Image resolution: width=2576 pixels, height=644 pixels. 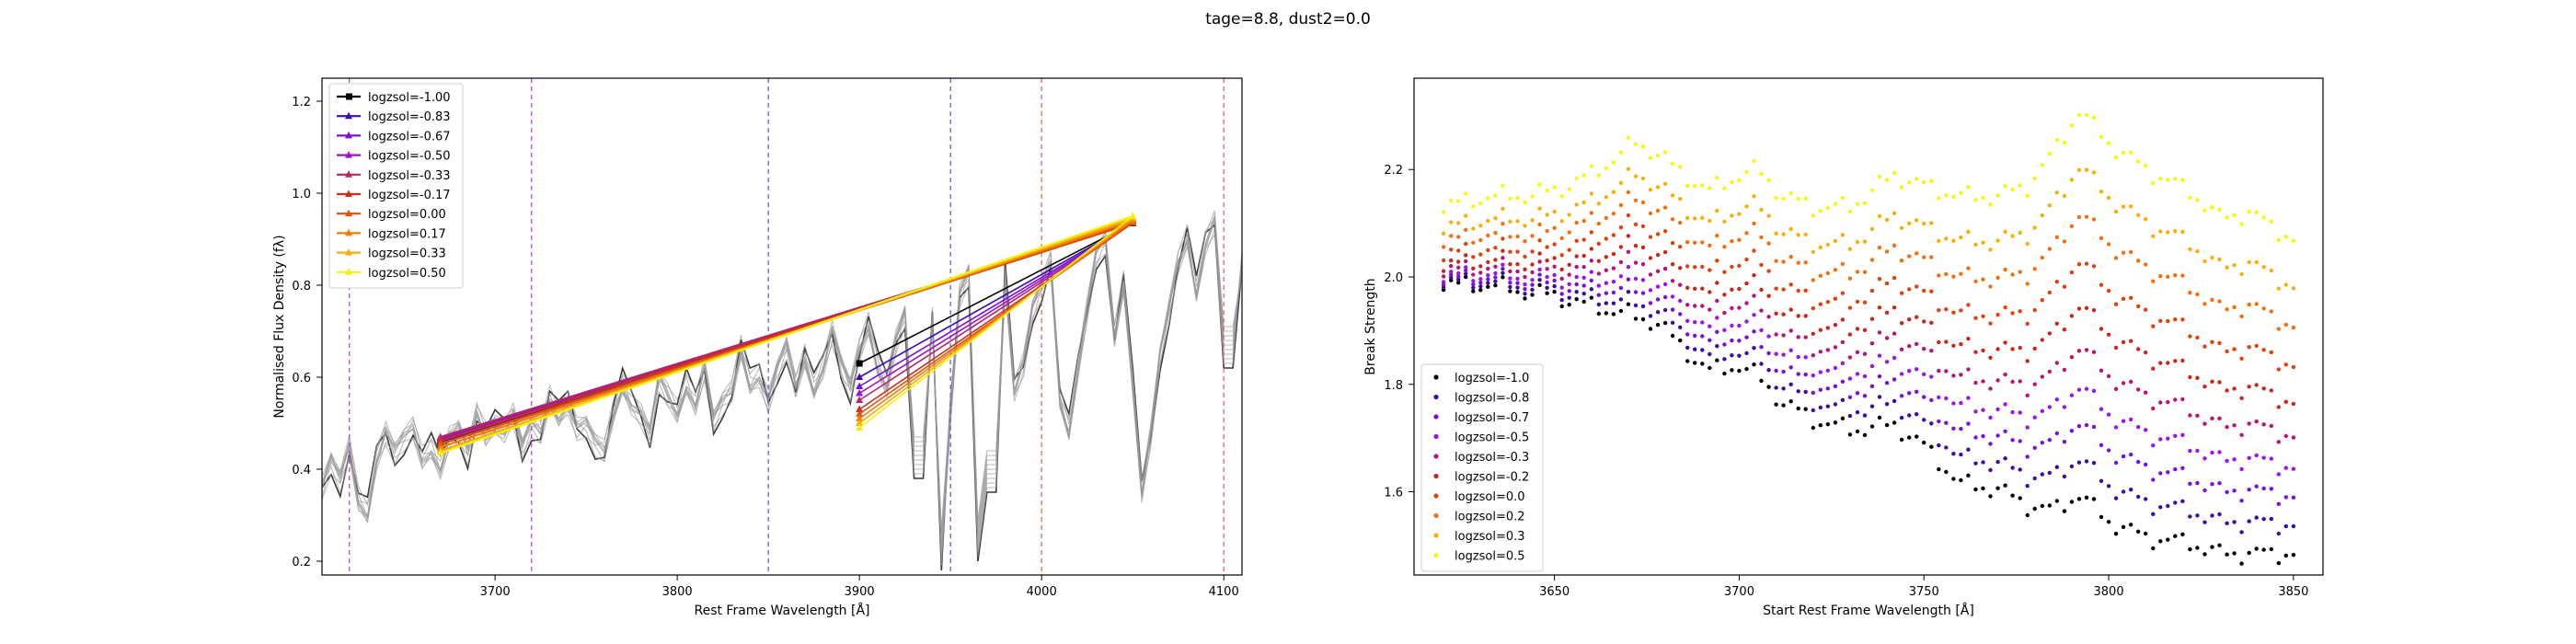 What do you see at coordinates (995, 300) in the screenshot?
I see `series-segment-short` at bounding box center [995, 300].